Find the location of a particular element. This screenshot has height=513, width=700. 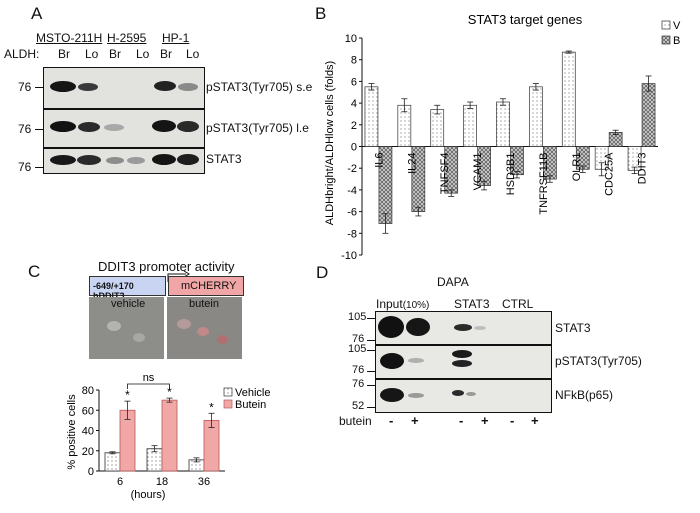

blot-label-stat3: STAT3 is located at coordinates (224, 159).